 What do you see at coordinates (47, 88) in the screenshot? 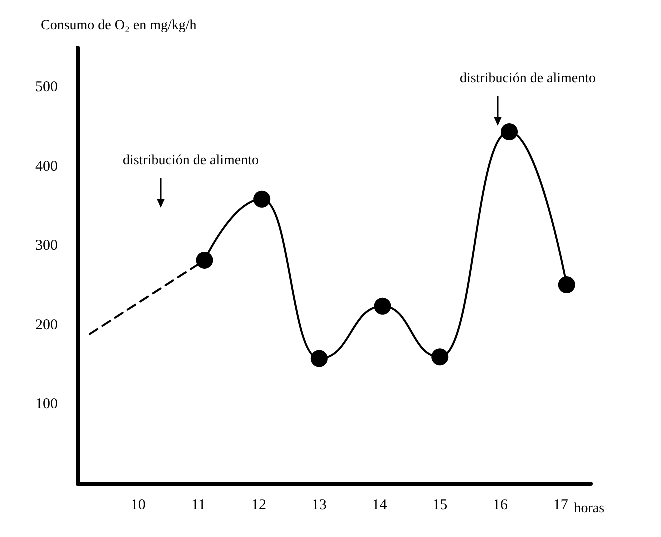
I see `y-tick-label: 500` at bounding box center [47, 88].